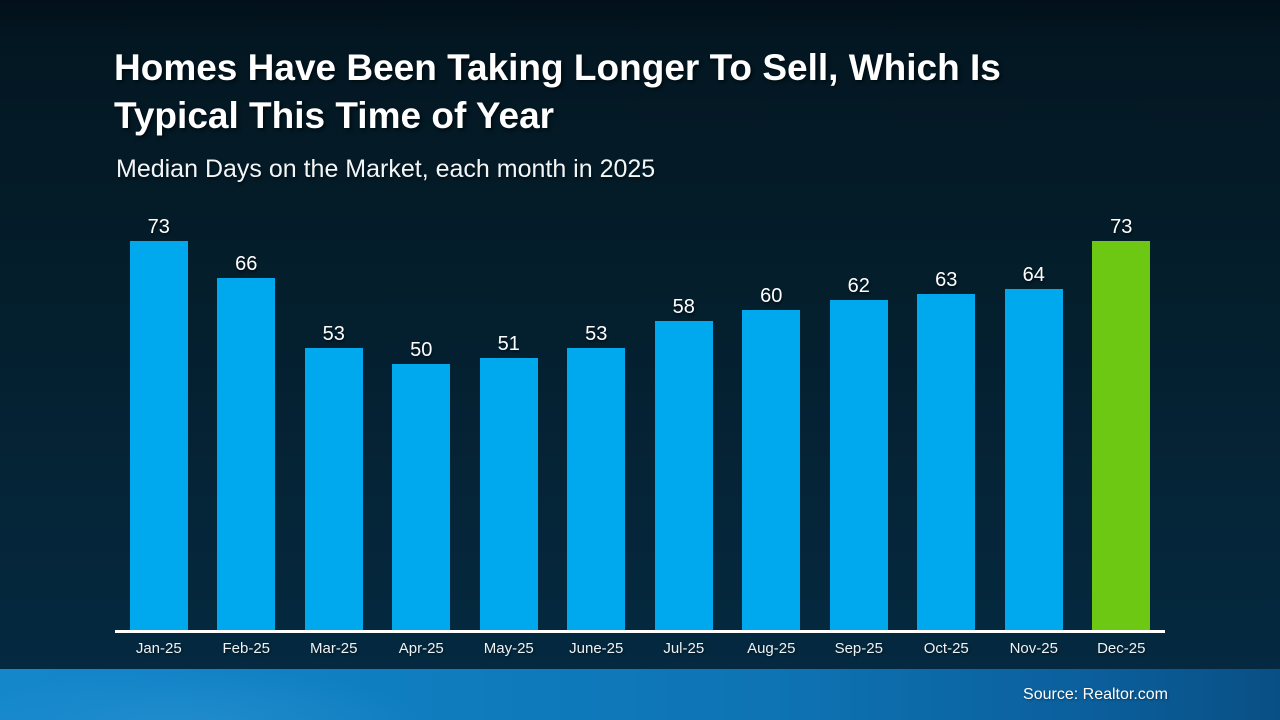  What do you see at coordinates (640, 631) in the screenshot?
I see `x-axis-line` at bounding box center [640, 631].